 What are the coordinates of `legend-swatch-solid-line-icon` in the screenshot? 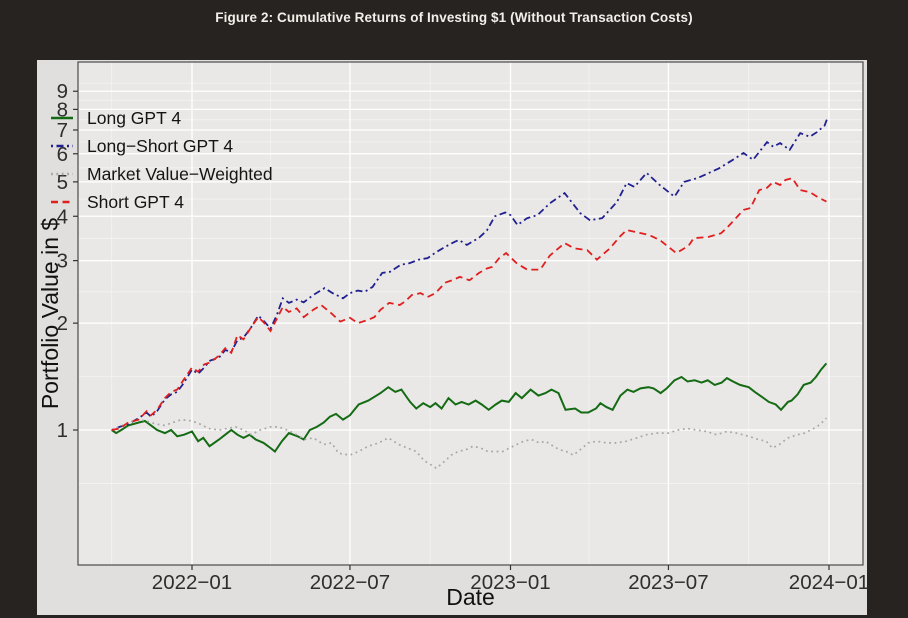 It's located at (62, 118).